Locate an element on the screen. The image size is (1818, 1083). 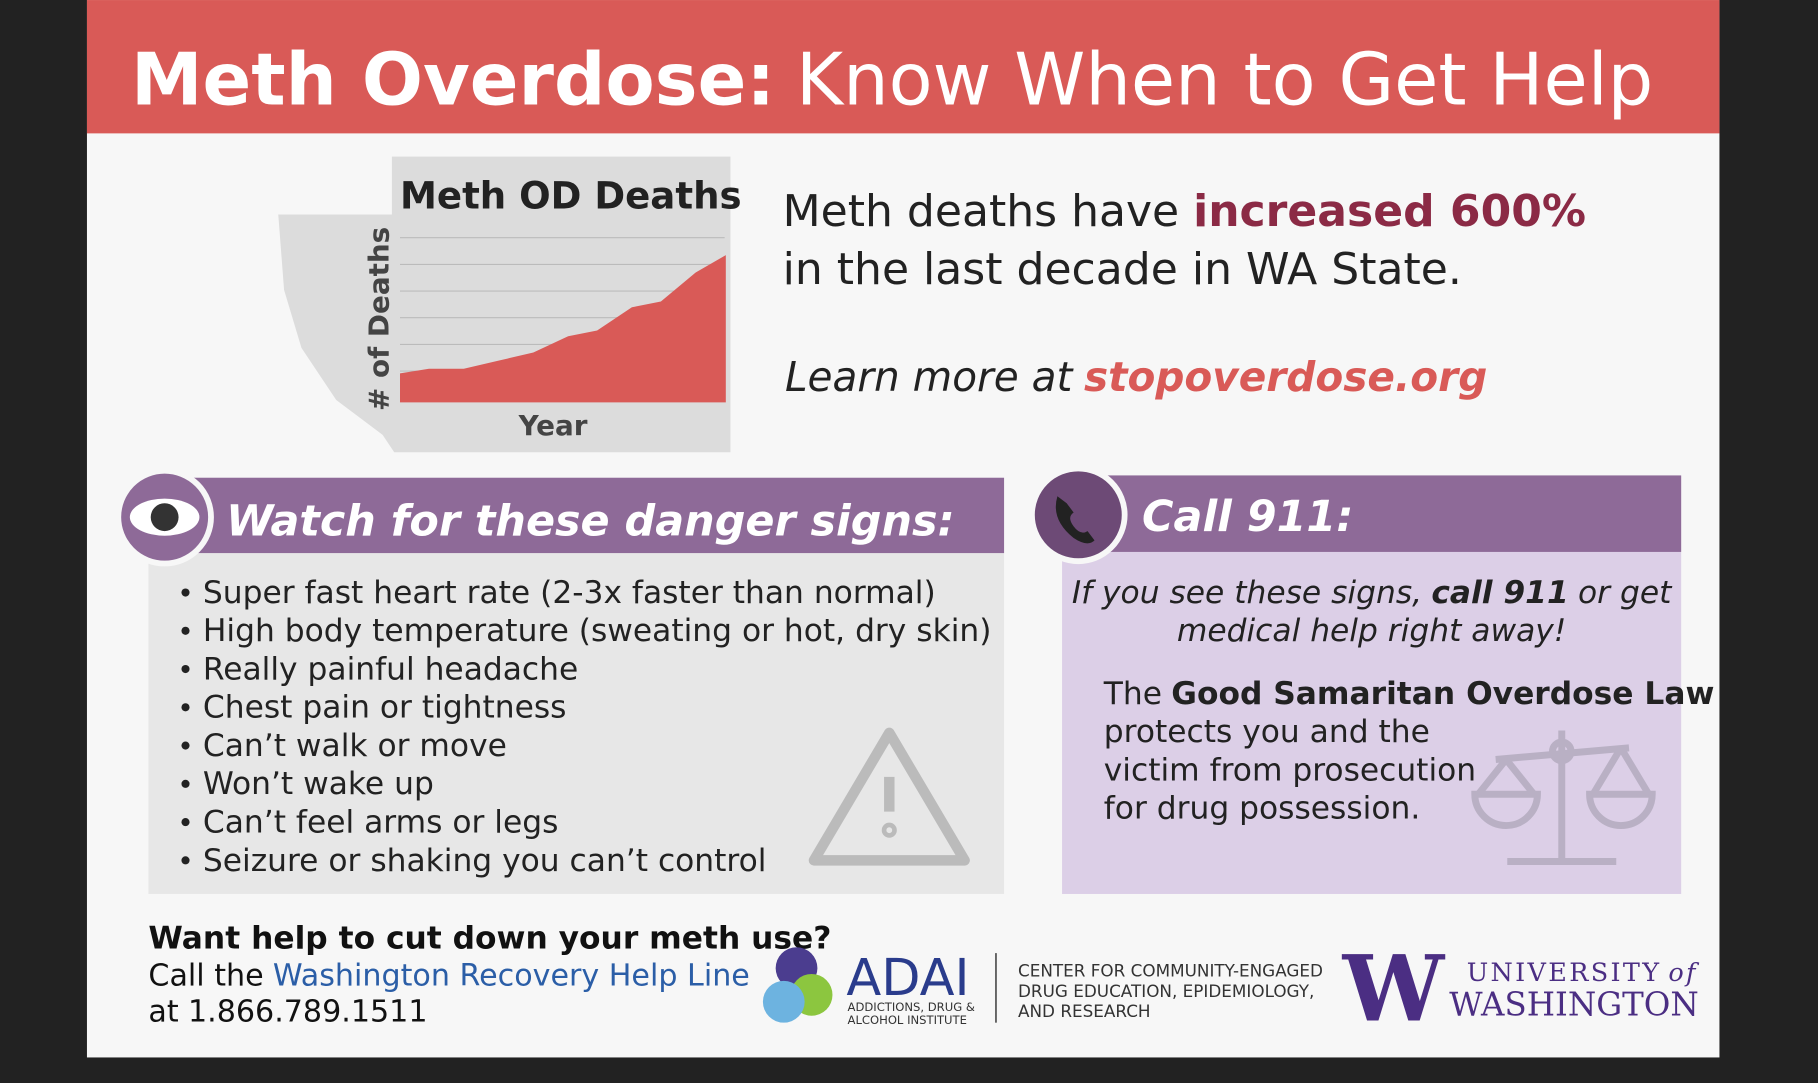
uw-of: of is located at coordinates (1684, 973).